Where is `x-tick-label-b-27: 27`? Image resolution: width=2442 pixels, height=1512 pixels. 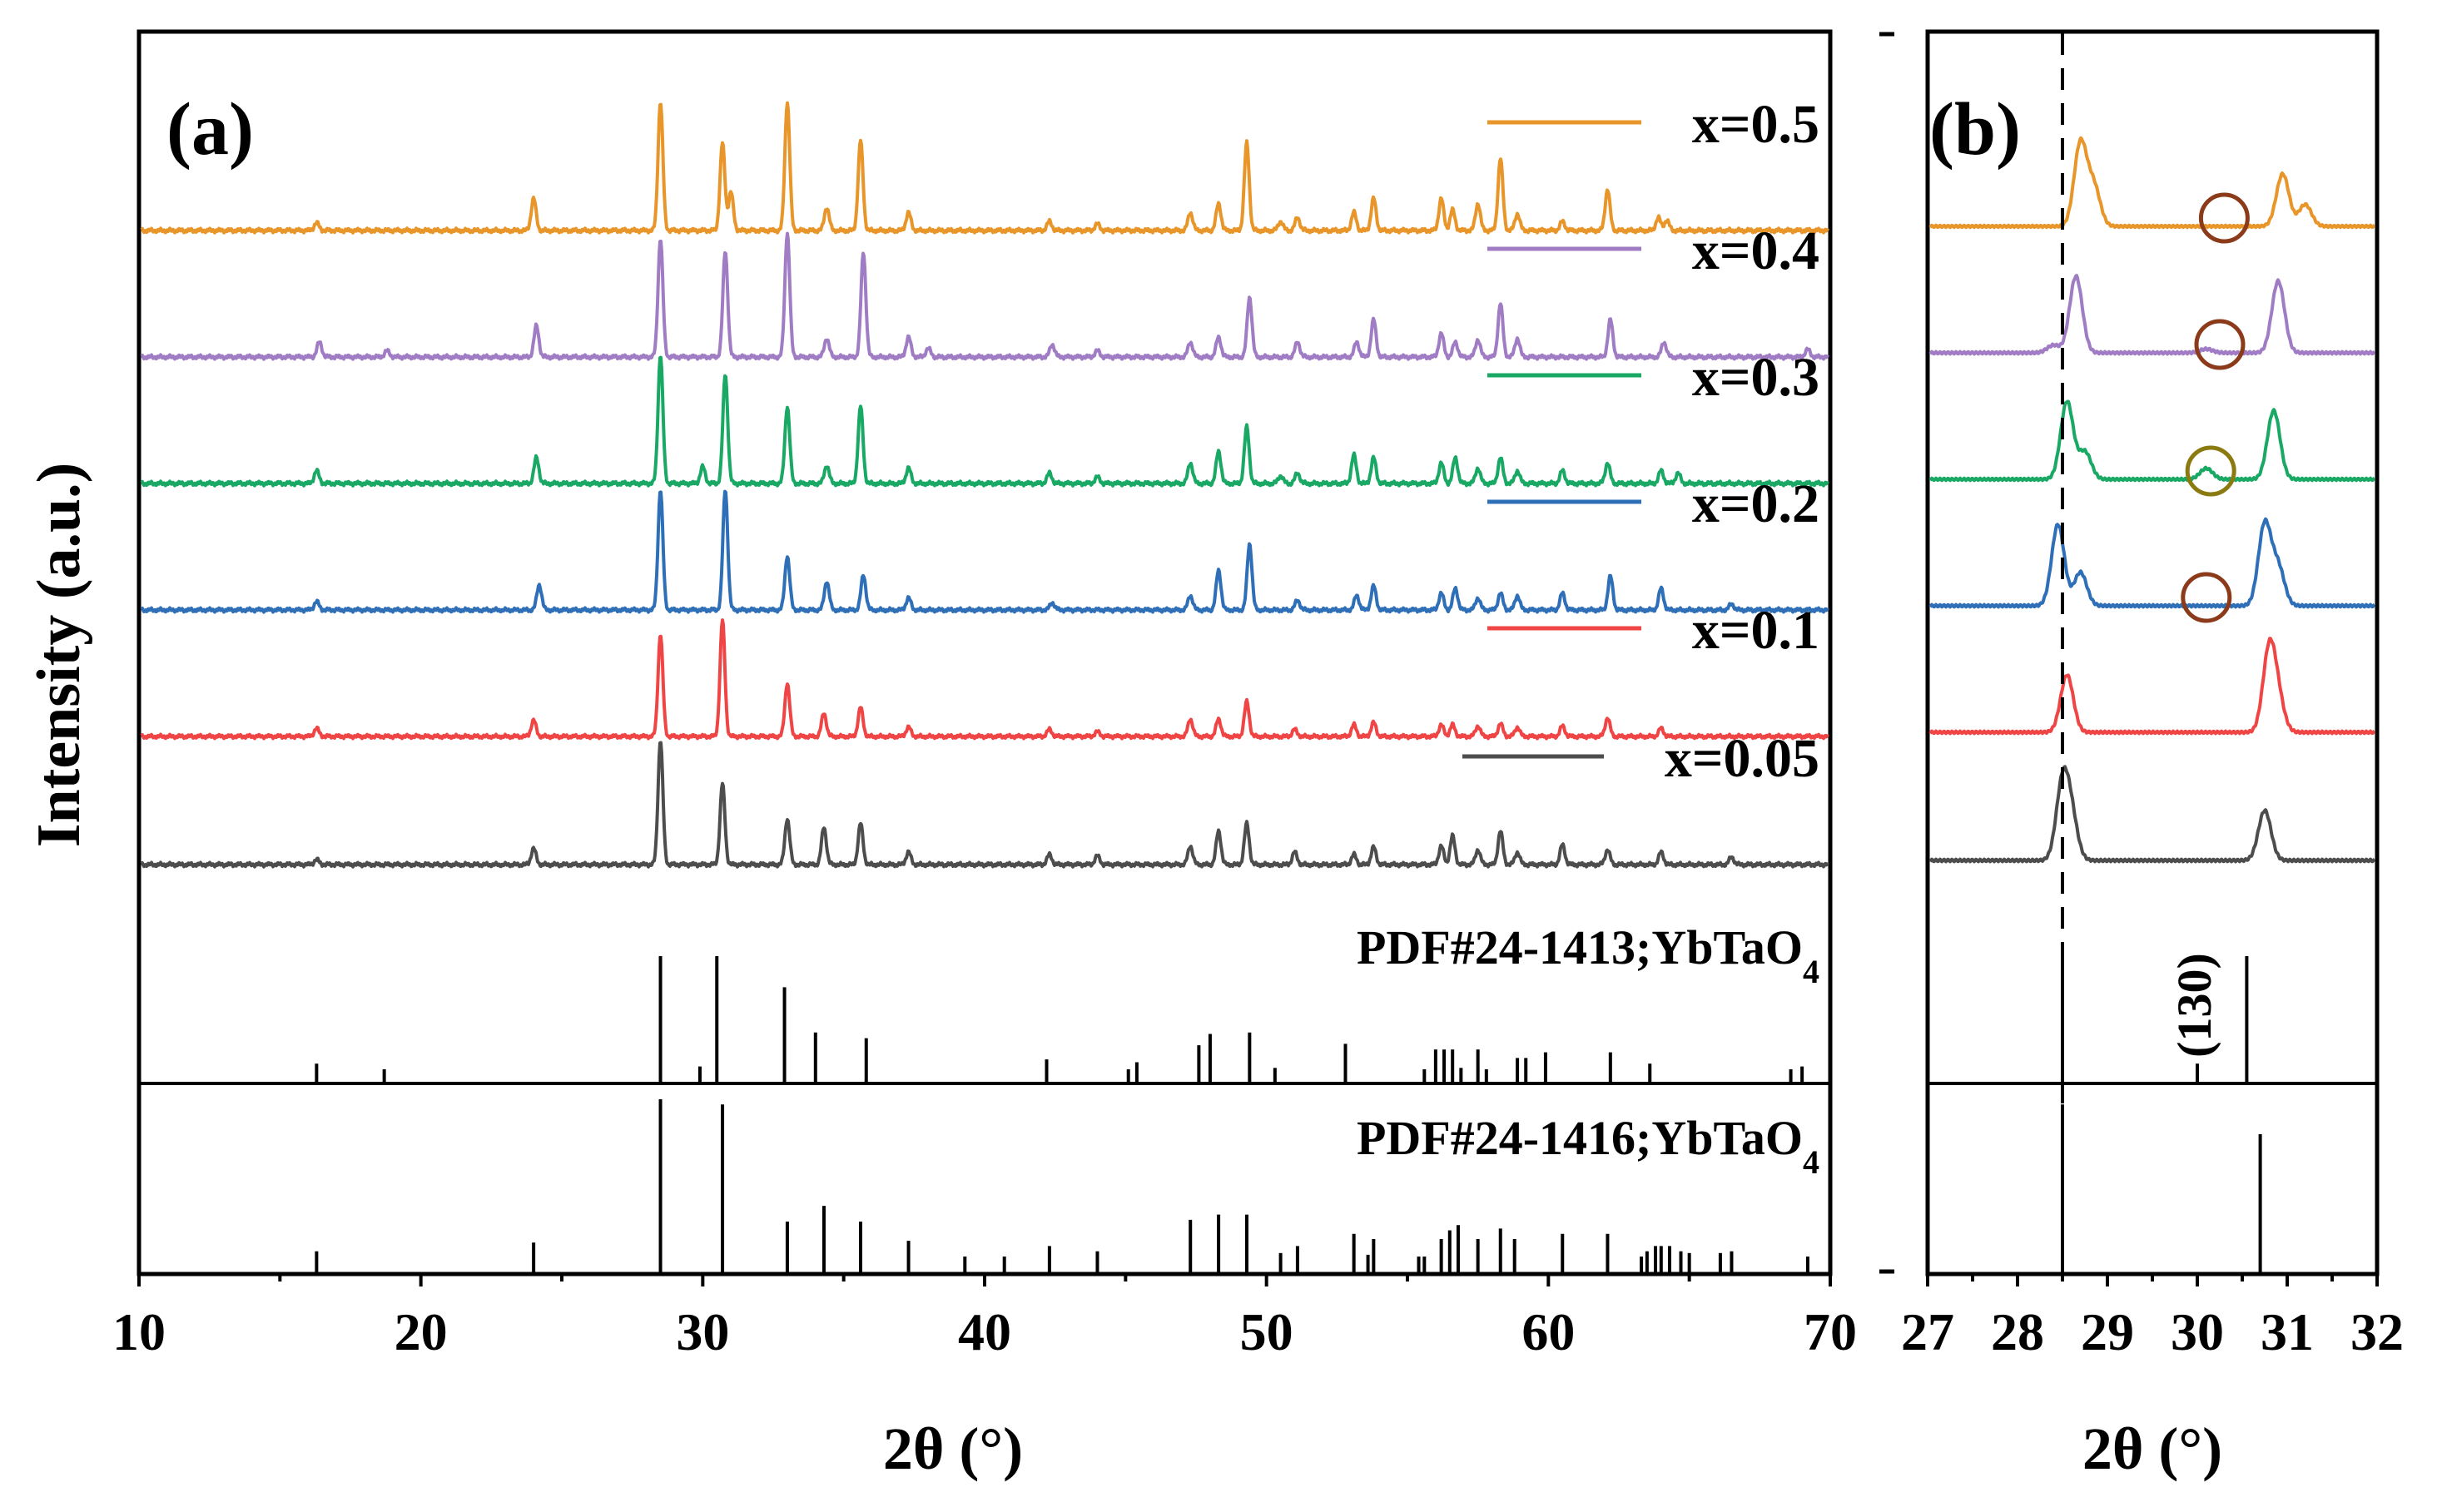 x-tick-label-b-27: 27 is located at coordinates (1928, 1331).